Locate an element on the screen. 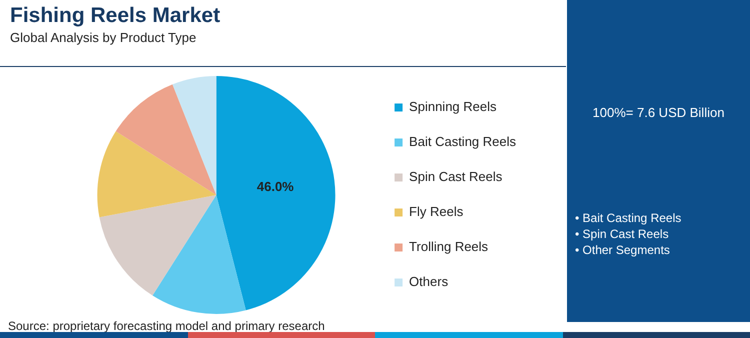  text: • Other Segments is located at coordinates (623, 250).